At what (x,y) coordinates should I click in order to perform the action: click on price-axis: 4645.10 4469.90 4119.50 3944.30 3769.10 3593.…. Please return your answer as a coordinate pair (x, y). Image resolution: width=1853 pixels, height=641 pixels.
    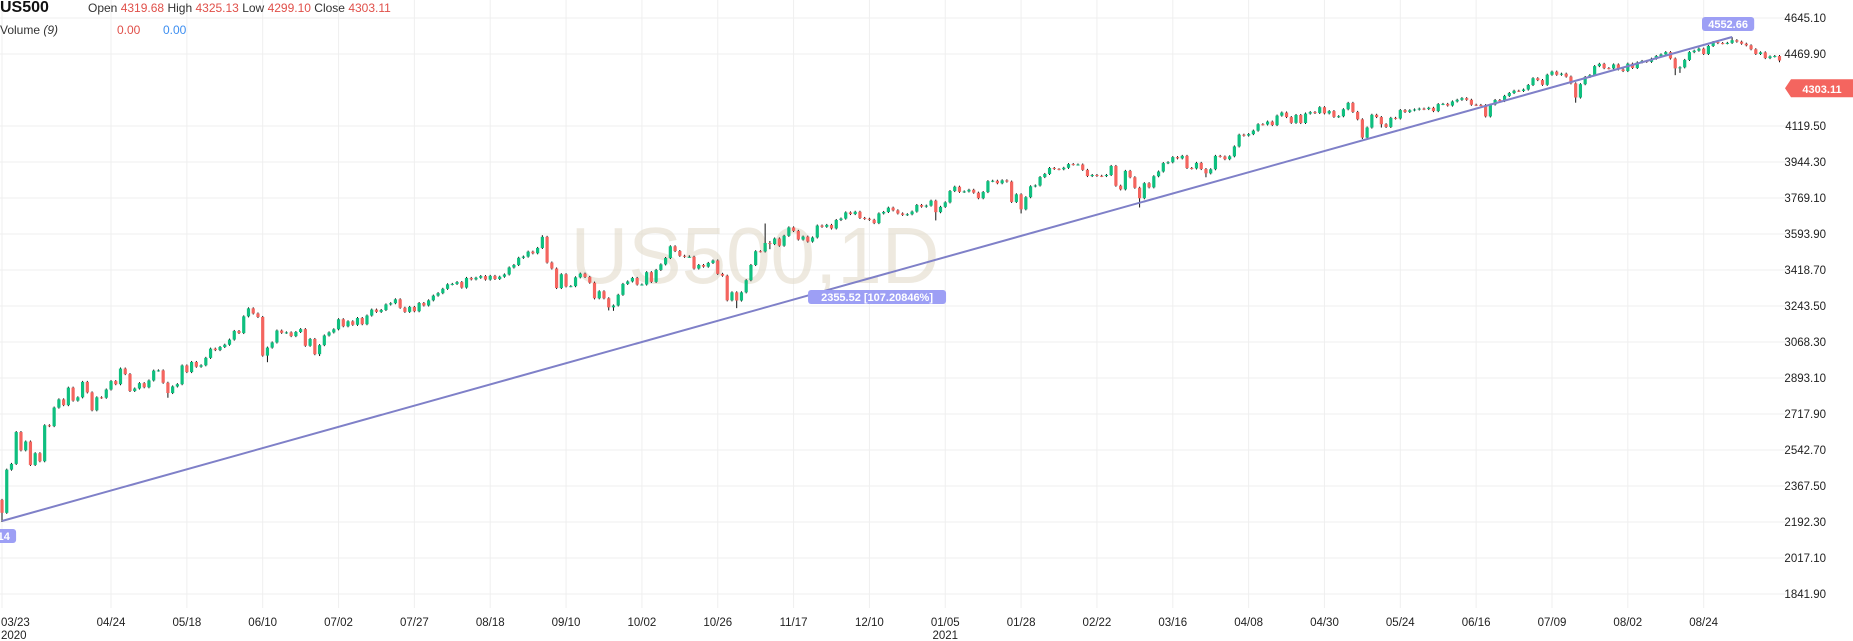
    Looking at the image, I should click on (1818, 307).